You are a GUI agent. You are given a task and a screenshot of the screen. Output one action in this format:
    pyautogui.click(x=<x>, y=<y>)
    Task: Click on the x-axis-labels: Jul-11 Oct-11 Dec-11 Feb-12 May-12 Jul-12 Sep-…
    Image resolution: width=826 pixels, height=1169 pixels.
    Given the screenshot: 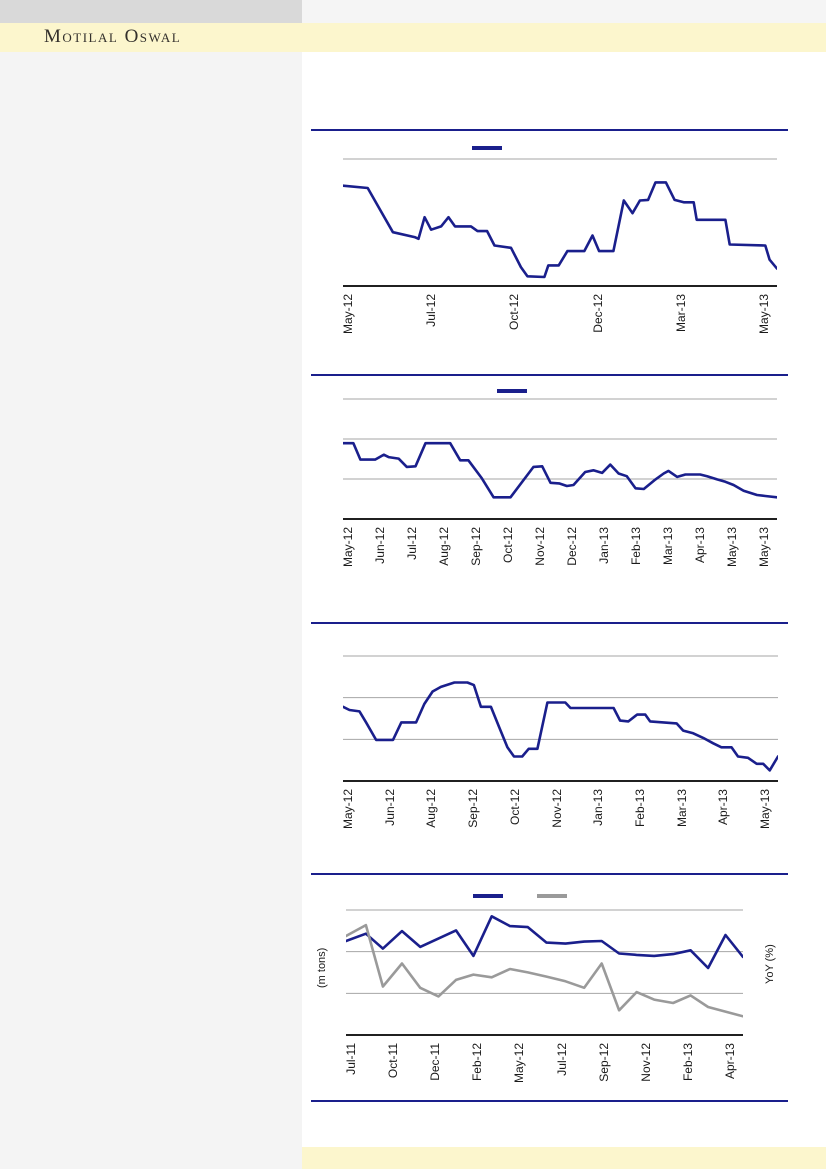 What is the action you would take?
    pyautogui.click(x=543, y=1069)
    